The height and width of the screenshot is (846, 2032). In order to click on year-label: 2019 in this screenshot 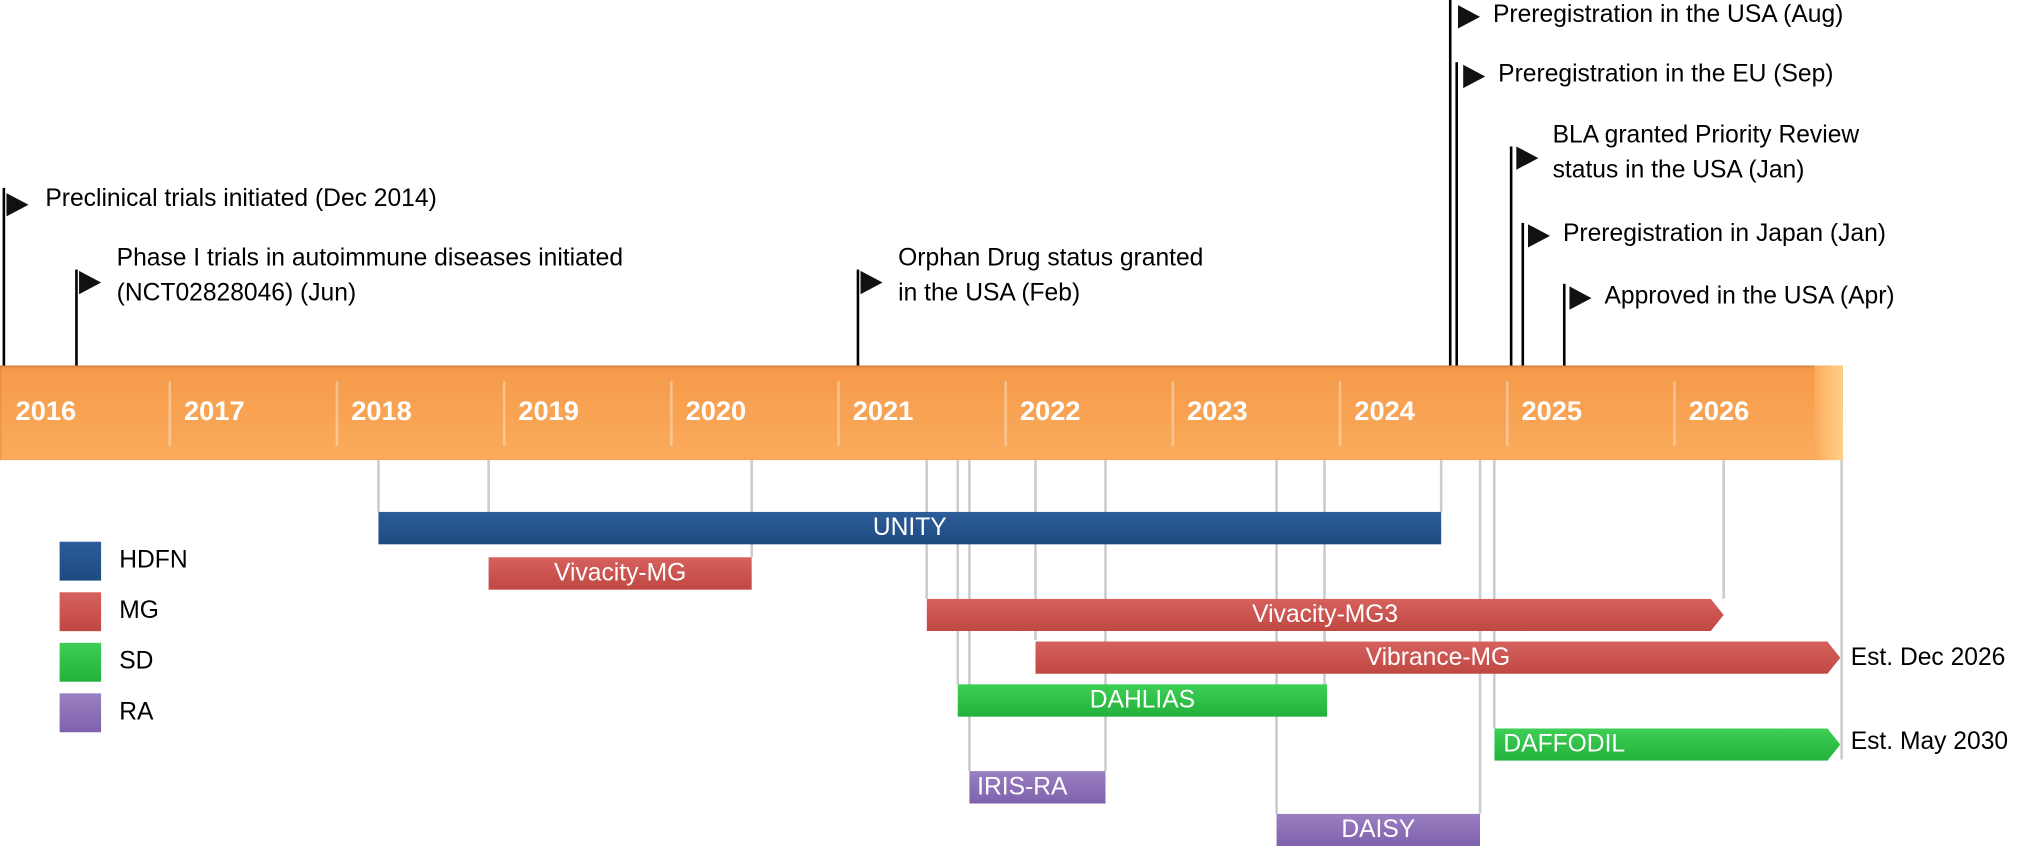, I will do `click(548, 411)`.